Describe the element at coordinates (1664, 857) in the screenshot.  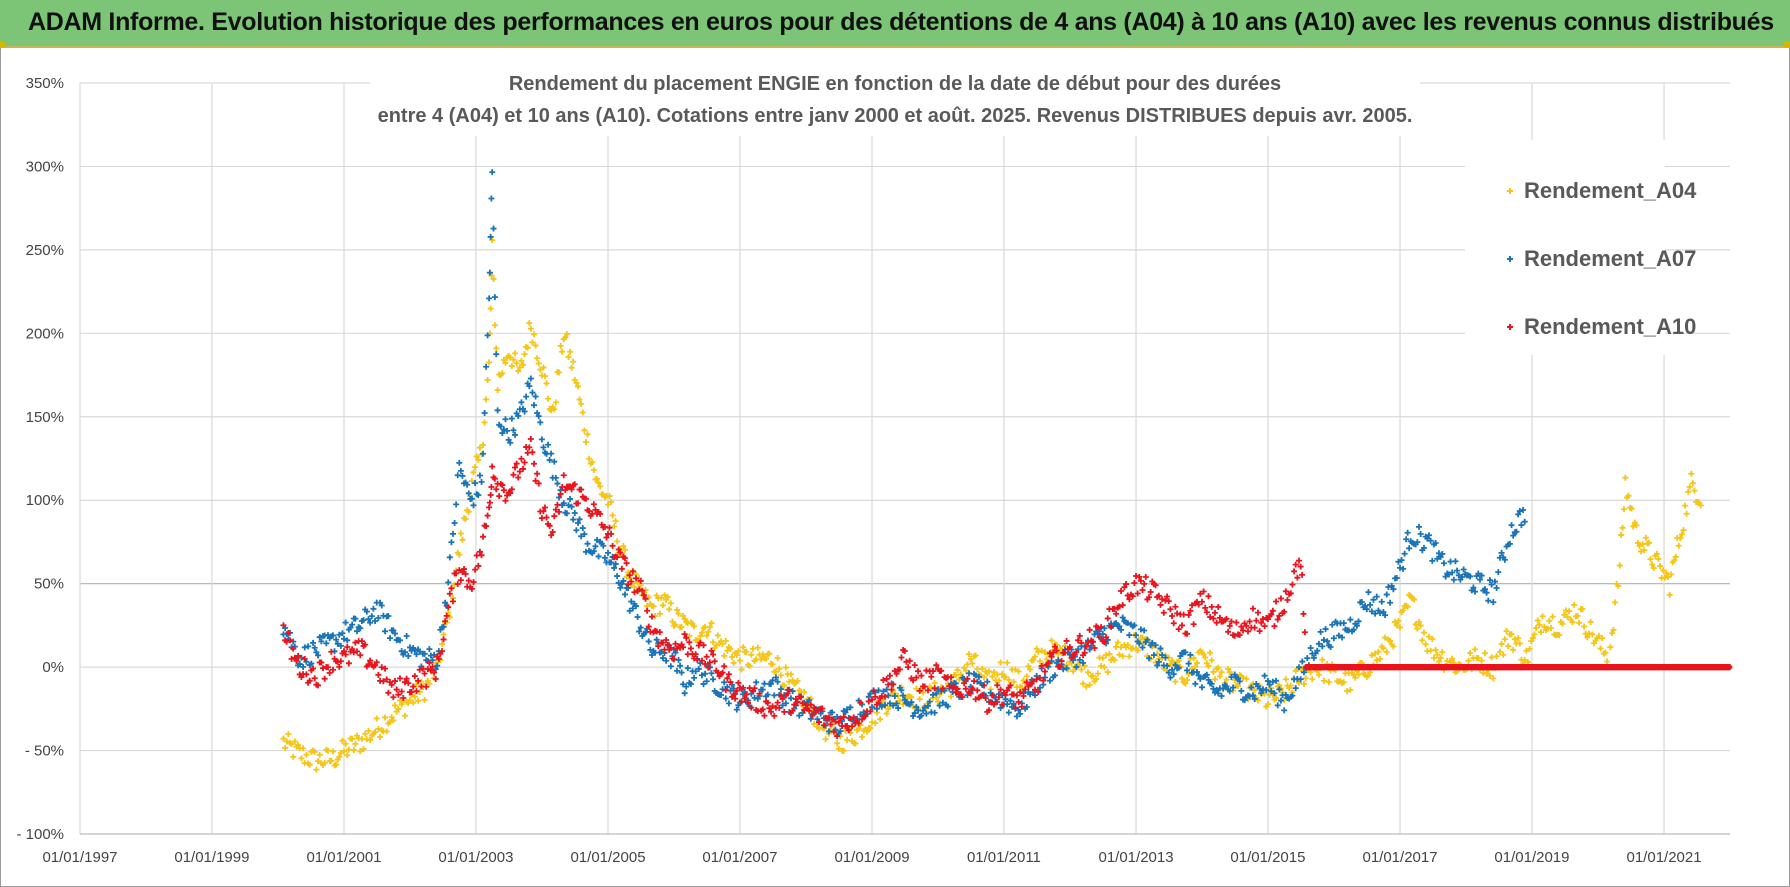
I see `x-tick-label: 01/01/2021` at that location.